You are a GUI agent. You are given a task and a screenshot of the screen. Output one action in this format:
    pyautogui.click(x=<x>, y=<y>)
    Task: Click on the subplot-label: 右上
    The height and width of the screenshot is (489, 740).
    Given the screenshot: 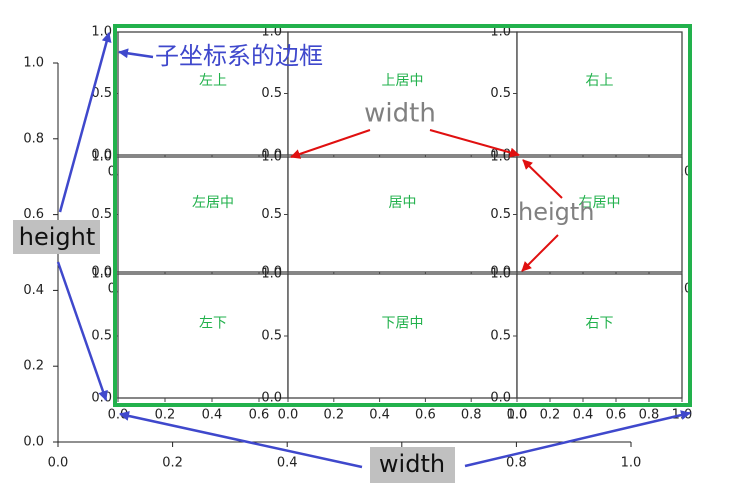 What is the action you would take?
    pyautogui.click(x=600, y=81)
    